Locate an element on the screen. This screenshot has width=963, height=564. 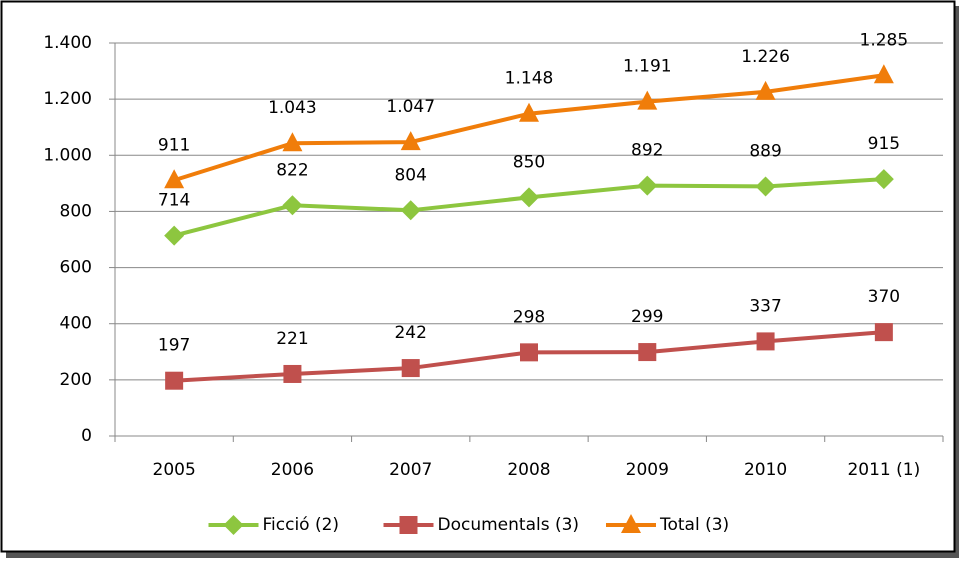
y-tick-label: 1.000 is located at coordinates (67, 155).